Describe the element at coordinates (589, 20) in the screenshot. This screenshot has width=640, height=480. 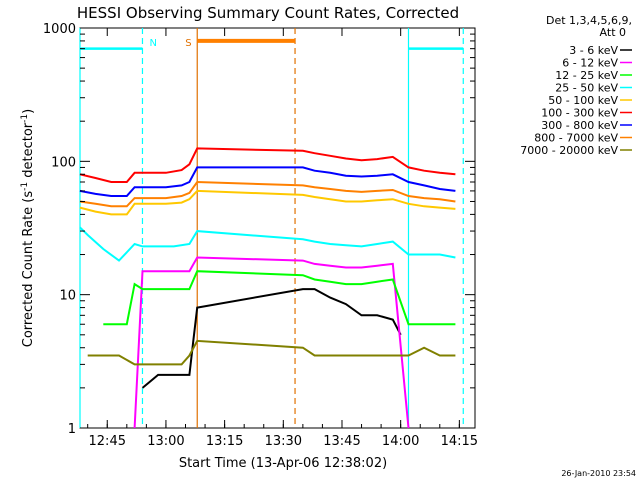
I see `legend-header-line-1: Det 1,3,4,5,6,9,` at that location.